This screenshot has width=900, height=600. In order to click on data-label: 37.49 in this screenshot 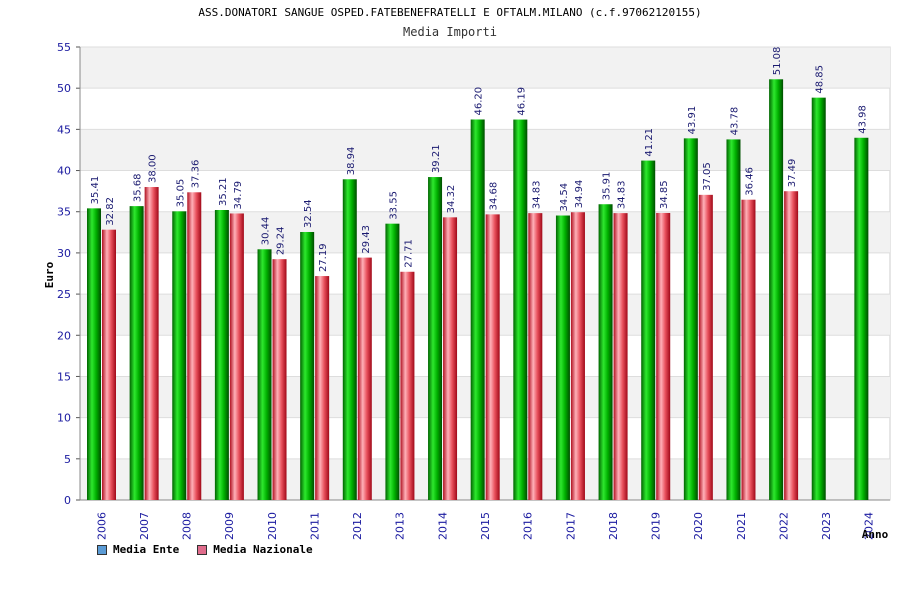, I will do `click(792, 173)`.